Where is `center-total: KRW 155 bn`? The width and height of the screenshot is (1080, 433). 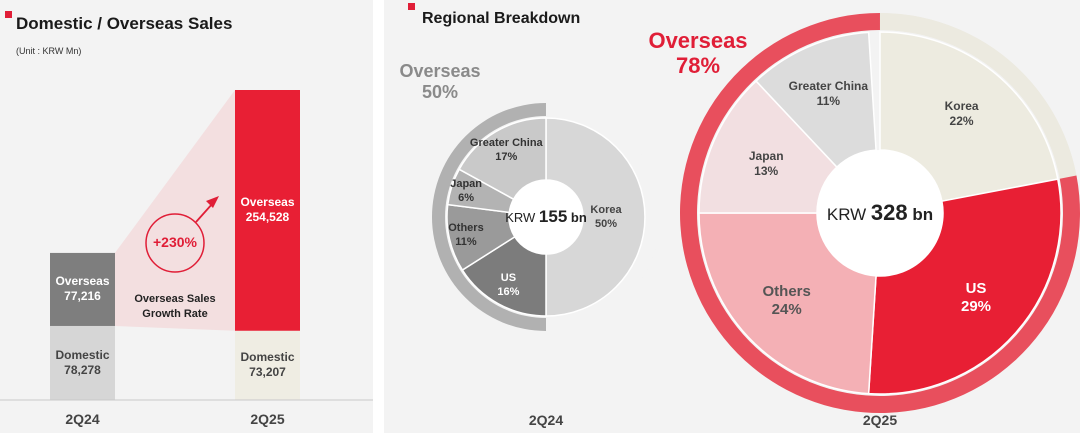
center-total: KRW 155 bn is located at coordinates (546, 217).